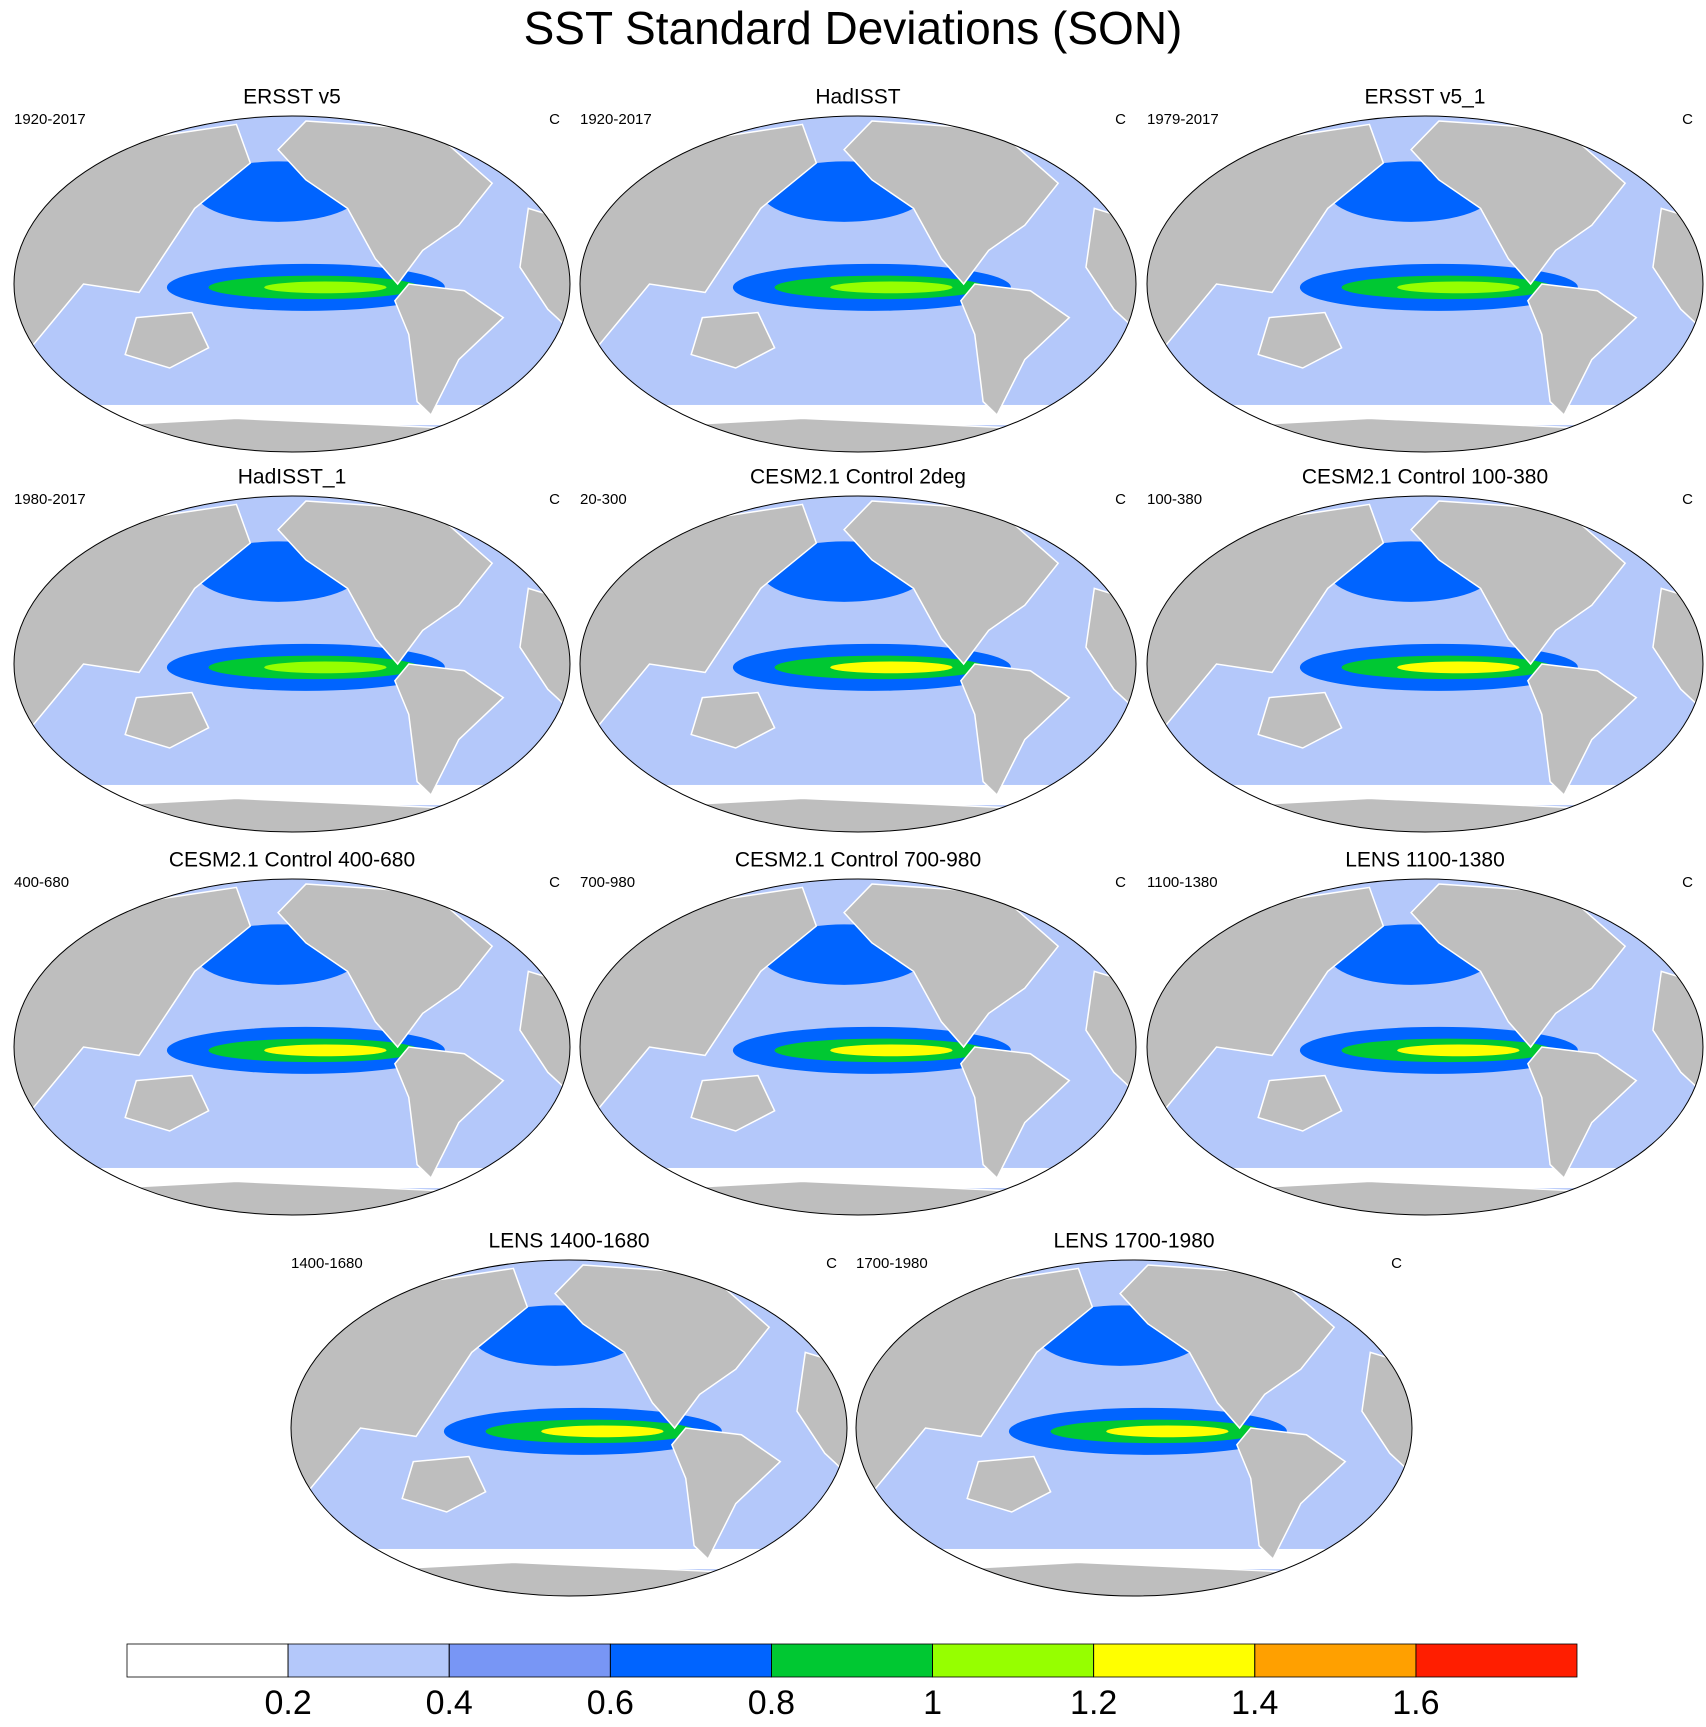 The width and height of the screenshot is (1706, 1727). What do you see at coordinates (41, 882) in the screenshot?
I see `panel-period: 400-680` at bounding box center [41, 882].